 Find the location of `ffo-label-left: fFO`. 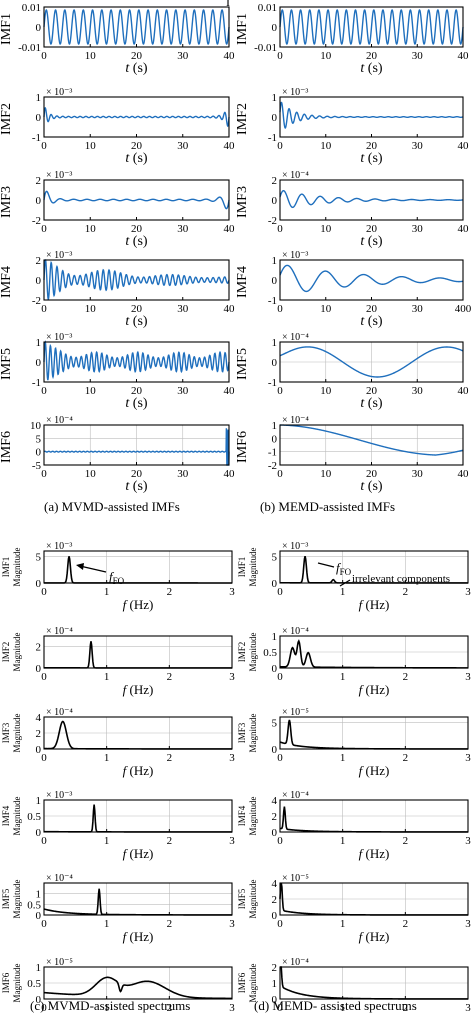

ffo-label-left: fFO is located at coordinates (117, 577).